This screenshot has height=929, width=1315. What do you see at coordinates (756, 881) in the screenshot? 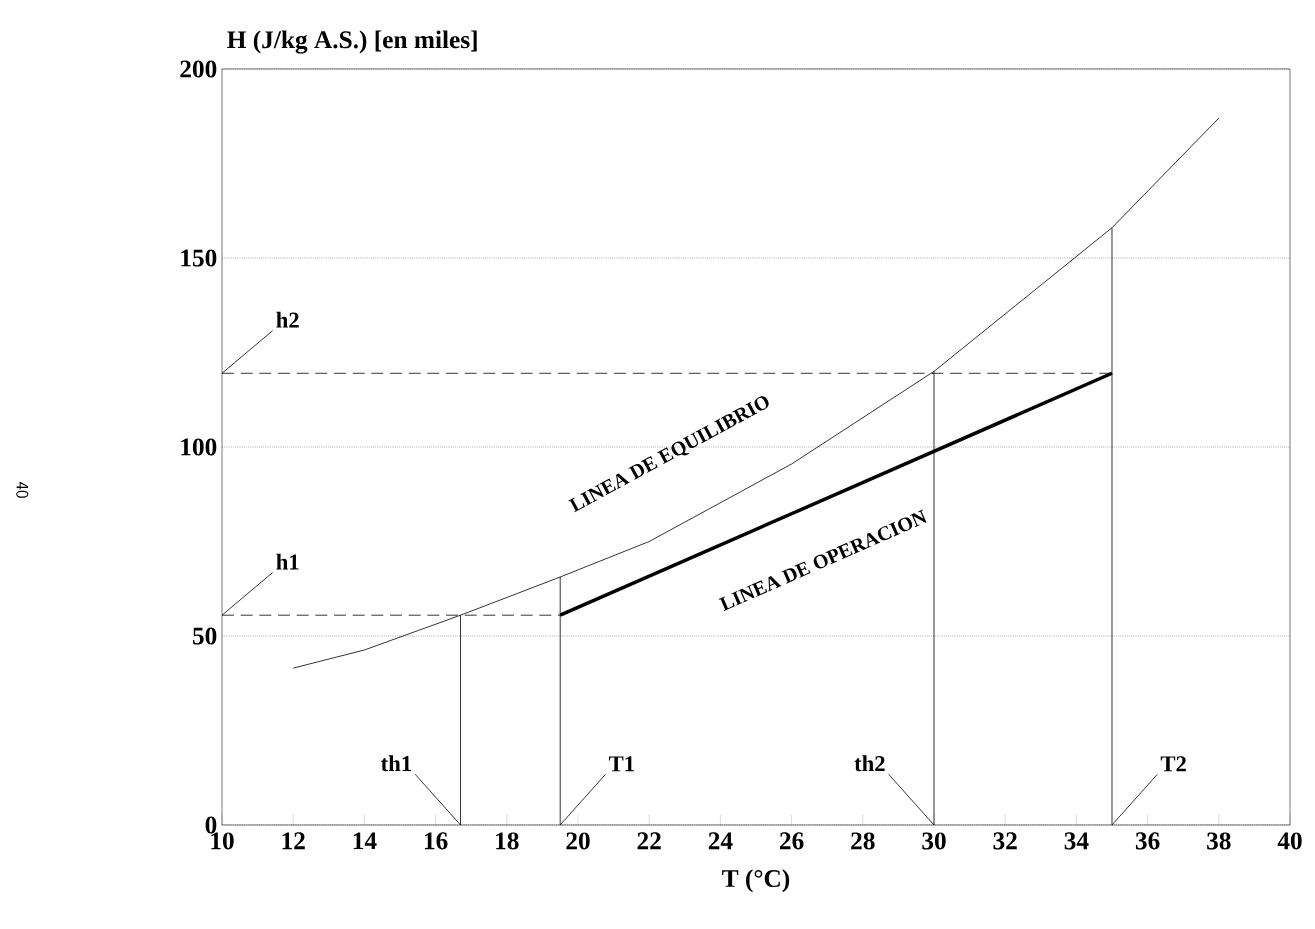
I see `x-axis-title: T (°C)` at bounding box center [756, 881].